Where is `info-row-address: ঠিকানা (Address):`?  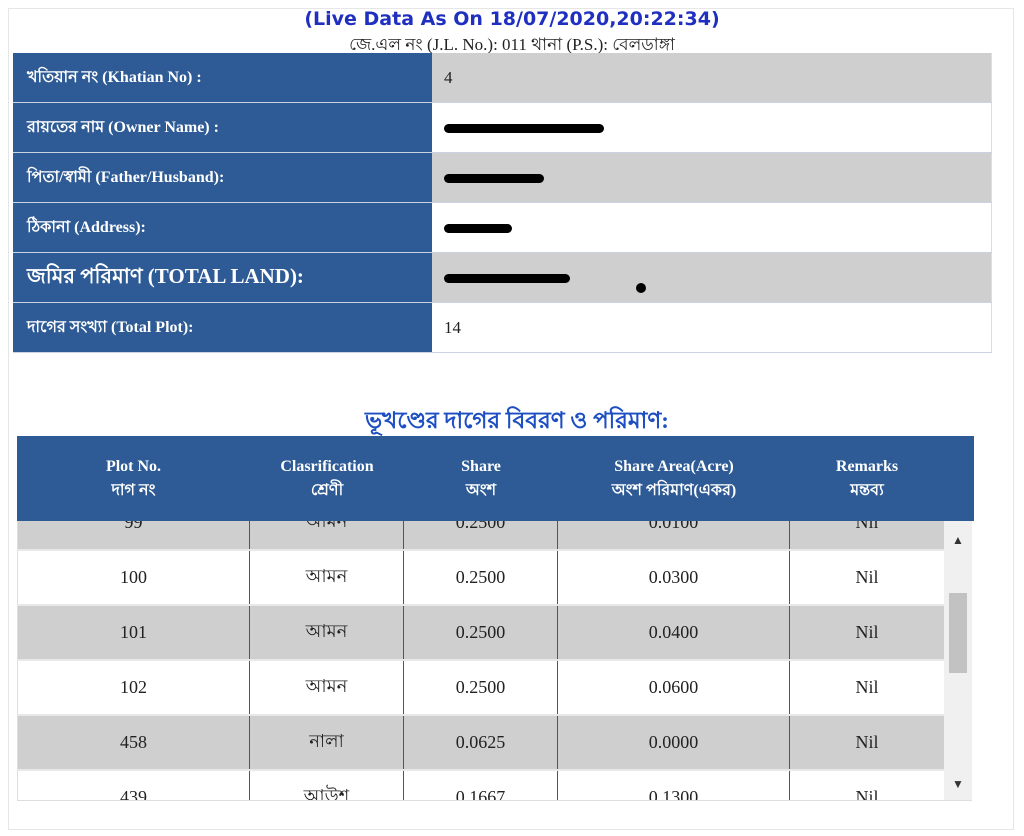 info-row-address: ঠিকানা (Address): is located at coordinates (502, 227).